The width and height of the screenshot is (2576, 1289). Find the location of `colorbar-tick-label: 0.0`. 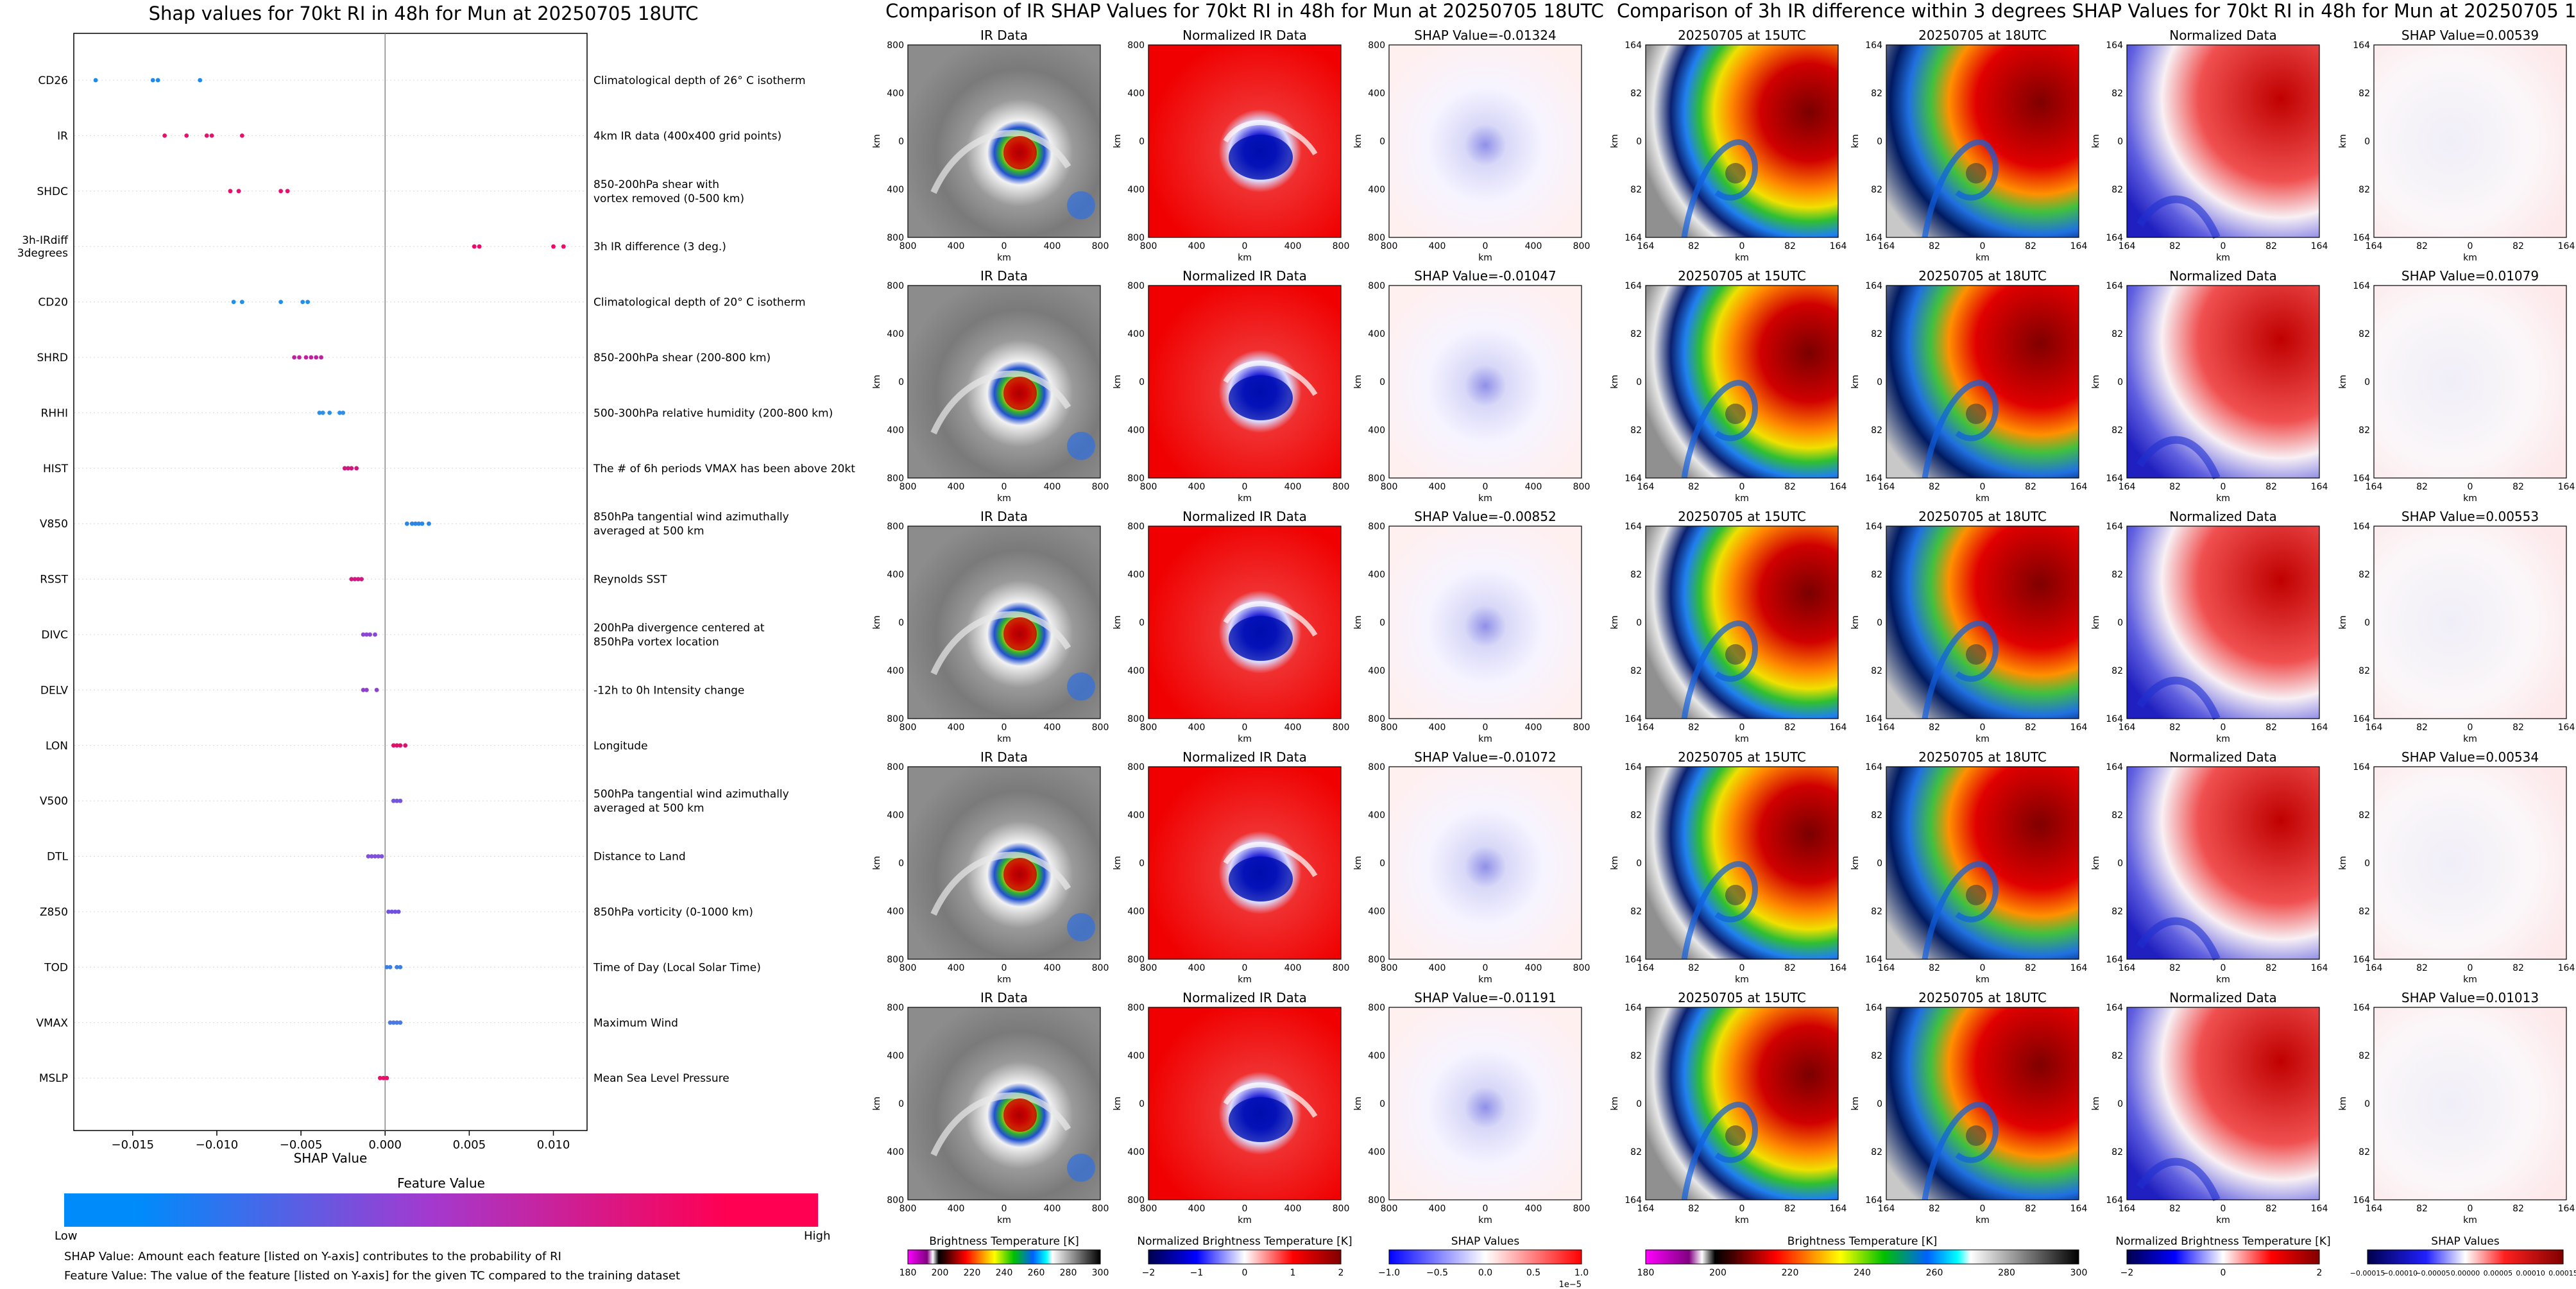

colorbar-tick-label: 0.0 is located at coordinates (1485, 1273).